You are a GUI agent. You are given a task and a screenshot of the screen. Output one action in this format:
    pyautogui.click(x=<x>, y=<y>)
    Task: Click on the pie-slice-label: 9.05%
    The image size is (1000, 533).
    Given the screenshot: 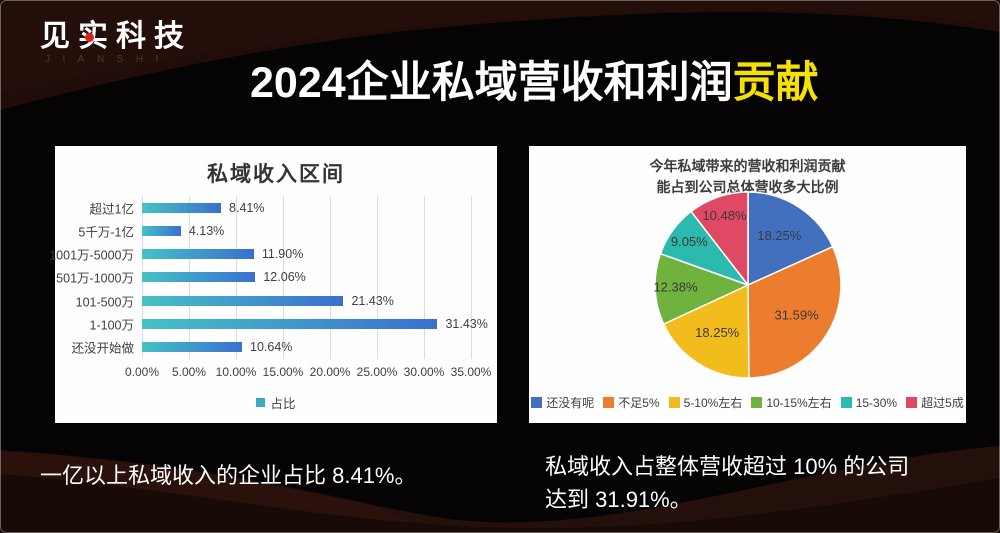 What is the action you would take?
    pyautogui.click(x=689, y=241)
    